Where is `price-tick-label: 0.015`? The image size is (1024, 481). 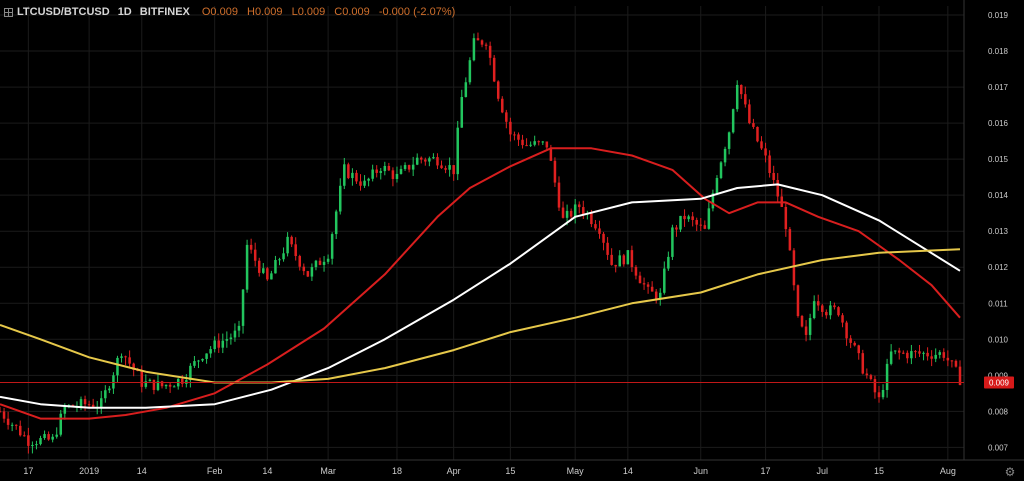
price-tick-label: 0.015 is located at coordinates (998, 159).